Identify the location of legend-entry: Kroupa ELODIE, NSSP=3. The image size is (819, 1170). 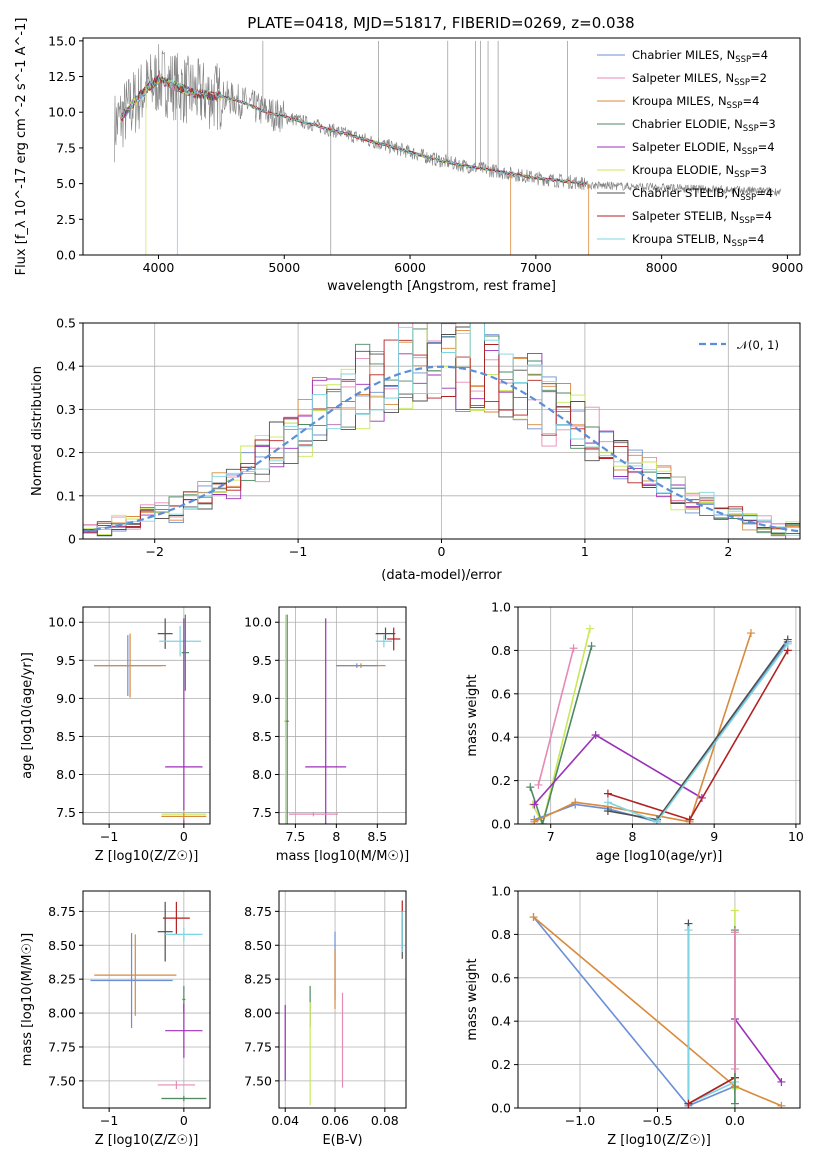
(699, 171).